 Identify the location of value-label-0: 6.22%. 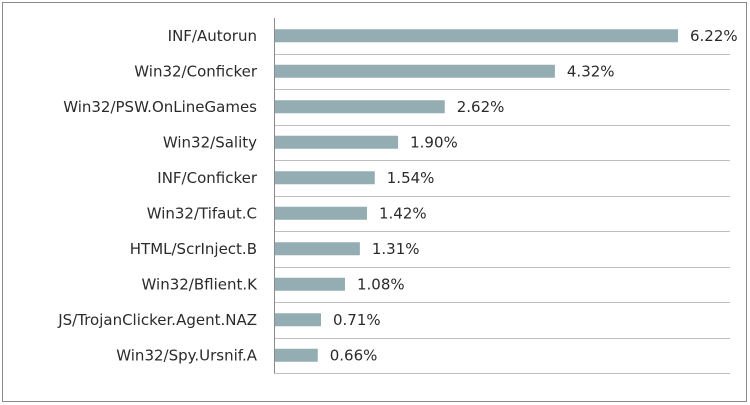
(714, 36).